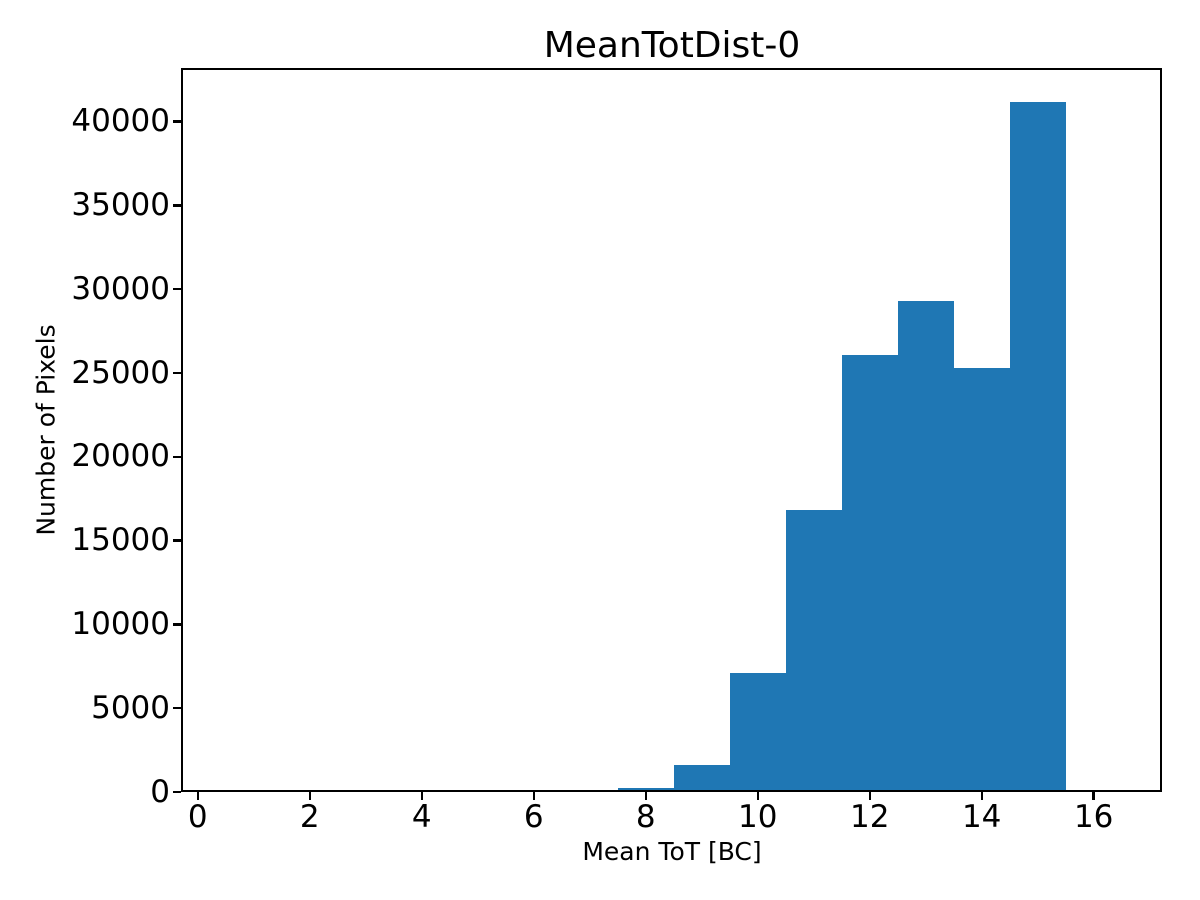  Describe the element at coordinates (197, 817) in the screenshot. I see `x-tick-label: 0` at that location.